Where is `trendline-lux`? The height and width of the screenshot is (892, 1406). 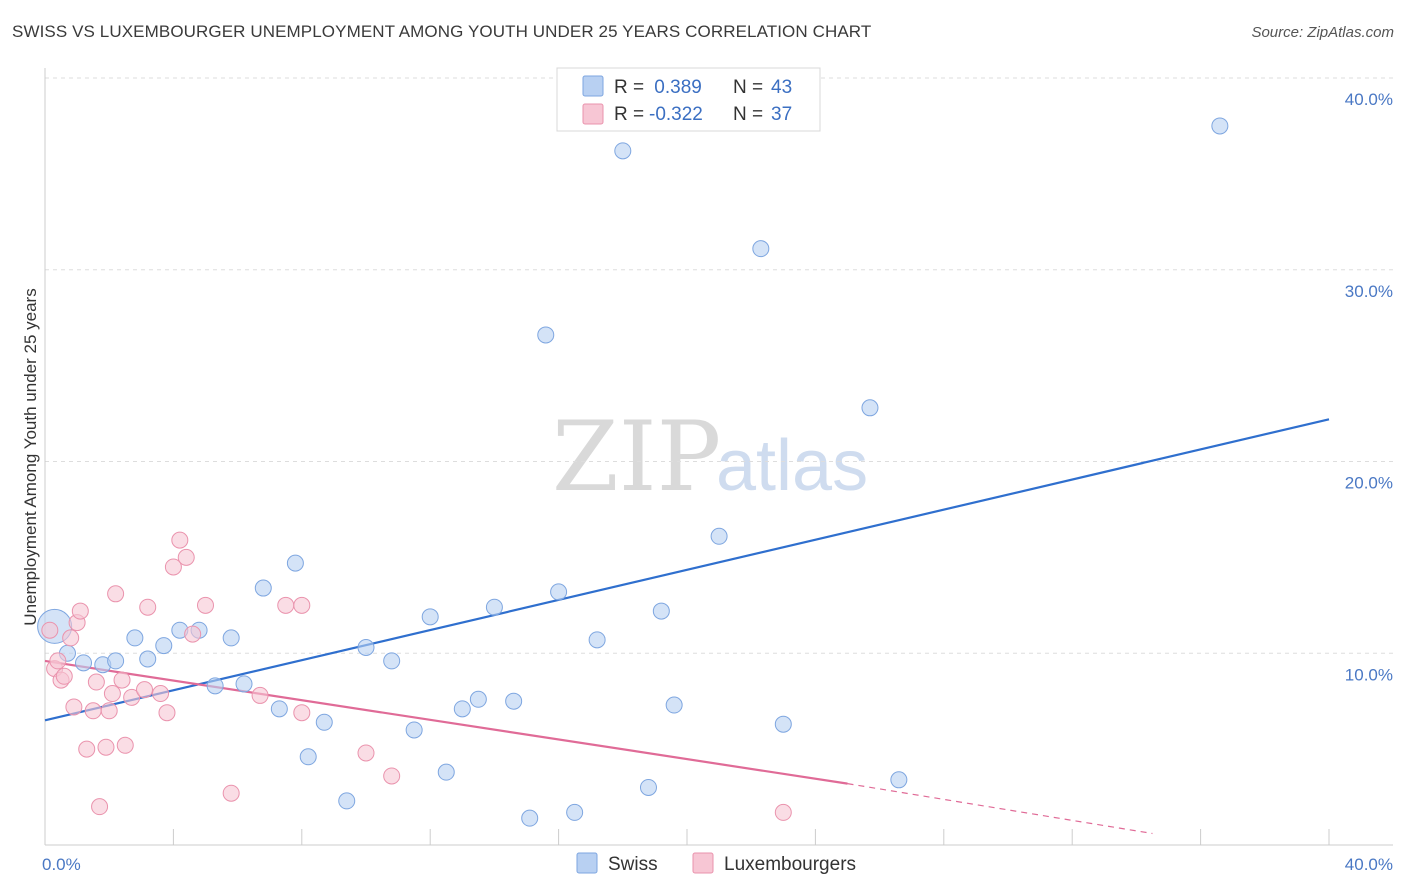
trendline-lux is located at coordinates (446, 722).